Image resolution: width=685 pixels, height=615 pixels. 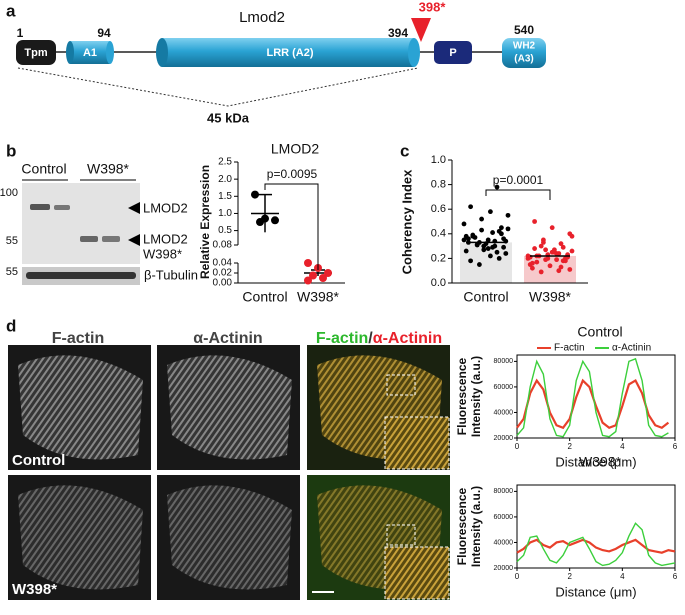 What do you see at coordinates (289, 53) in the screenshot?
I see `domain-label: LRR (A2)` at bounding box center [289, 53].